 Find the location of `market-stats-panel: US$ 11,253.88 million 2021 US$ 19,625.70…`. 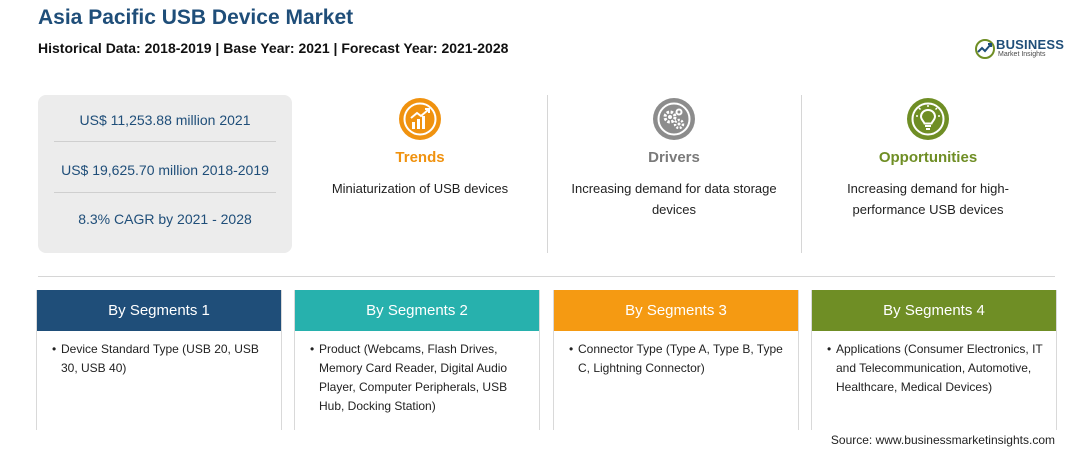

market-stats-panel: US$ 11,253.88 million 2021 US$ 19,625.70… is located at coordinates (165, 174).